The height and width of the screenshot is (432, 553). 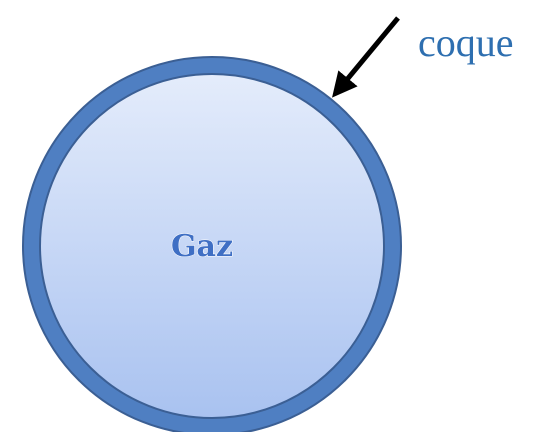 I want to click on arrow, so click(x=366, y=57).